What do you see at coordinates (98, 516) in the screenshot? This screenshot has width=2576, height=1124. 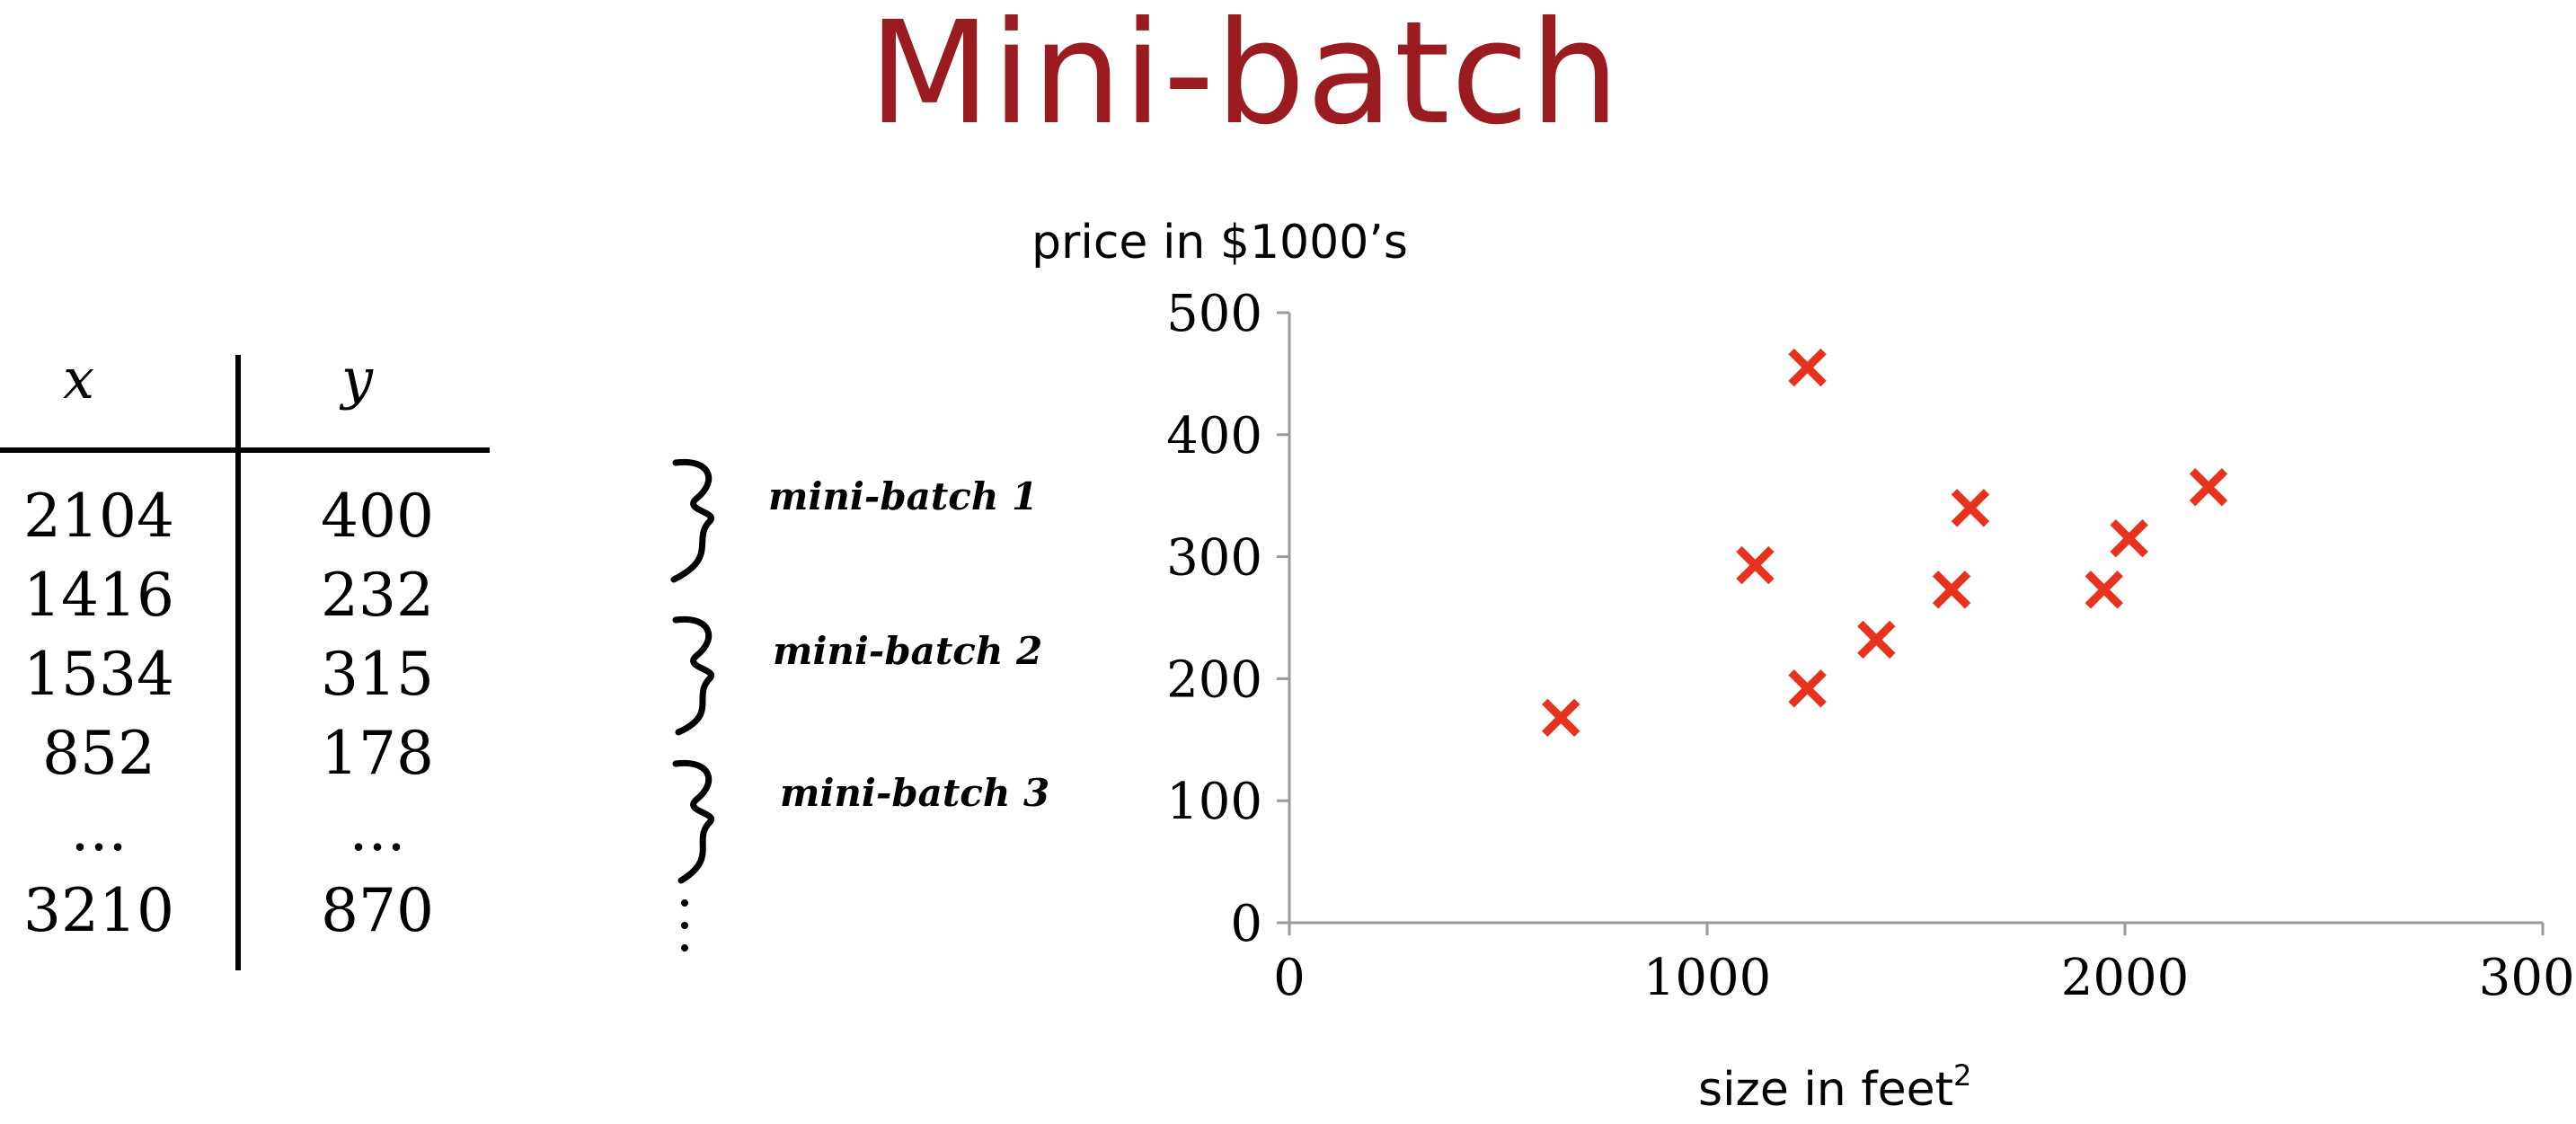 I see `table-cell-x: 2104` at bounding box center [98, 516].